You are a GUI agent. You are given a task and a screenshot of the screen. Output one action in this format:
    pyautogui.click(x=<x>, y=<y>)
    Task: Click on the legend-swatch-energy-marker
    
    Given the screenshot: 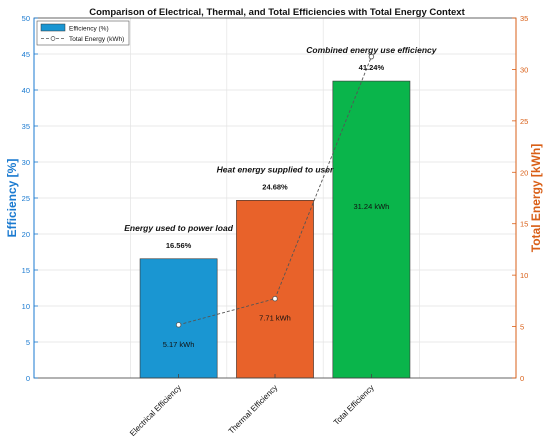 What is the action you would take?
    pyautogui.click(x=53, y=38)
    